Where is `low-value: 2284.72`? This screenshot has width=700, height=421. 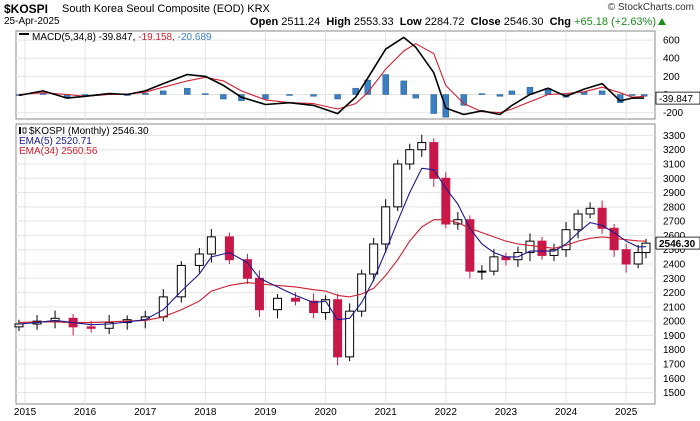 low-value: 2284.72 is located at coordinates (444, 22).